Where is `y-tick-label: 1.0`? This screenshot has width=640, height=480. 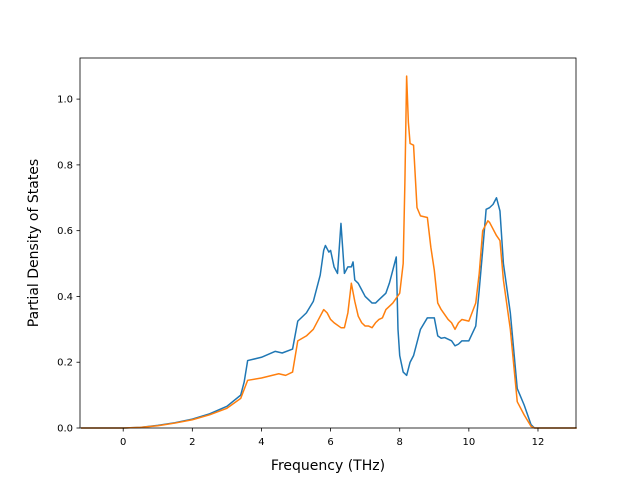 y-tick-label: 1.0 is located at coordinates (65, 100).